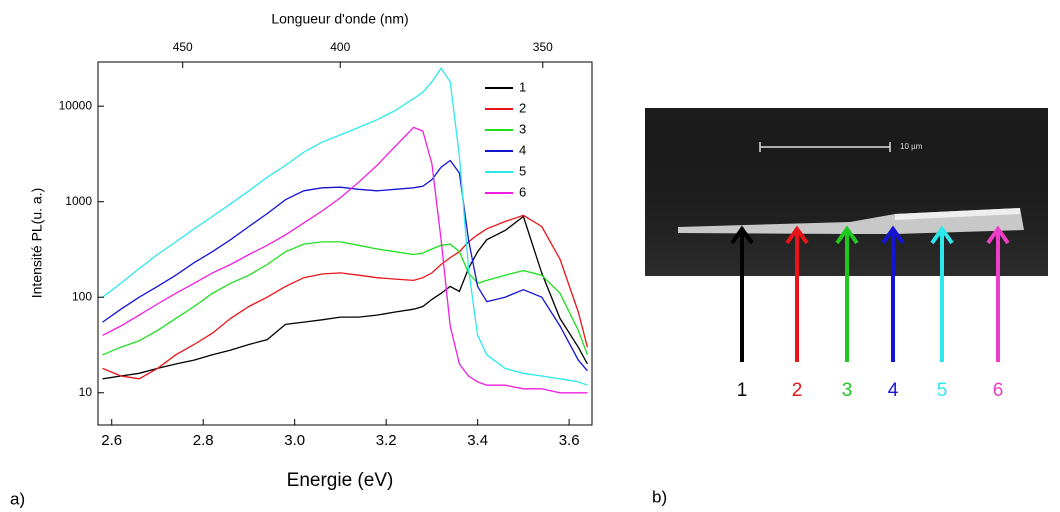 The height and width of the screenshot is (512, 1060). What do you see at coordinates (522, 86) in the screenshot?
I see `legend-label: 1` at bounding box center [522, 86].